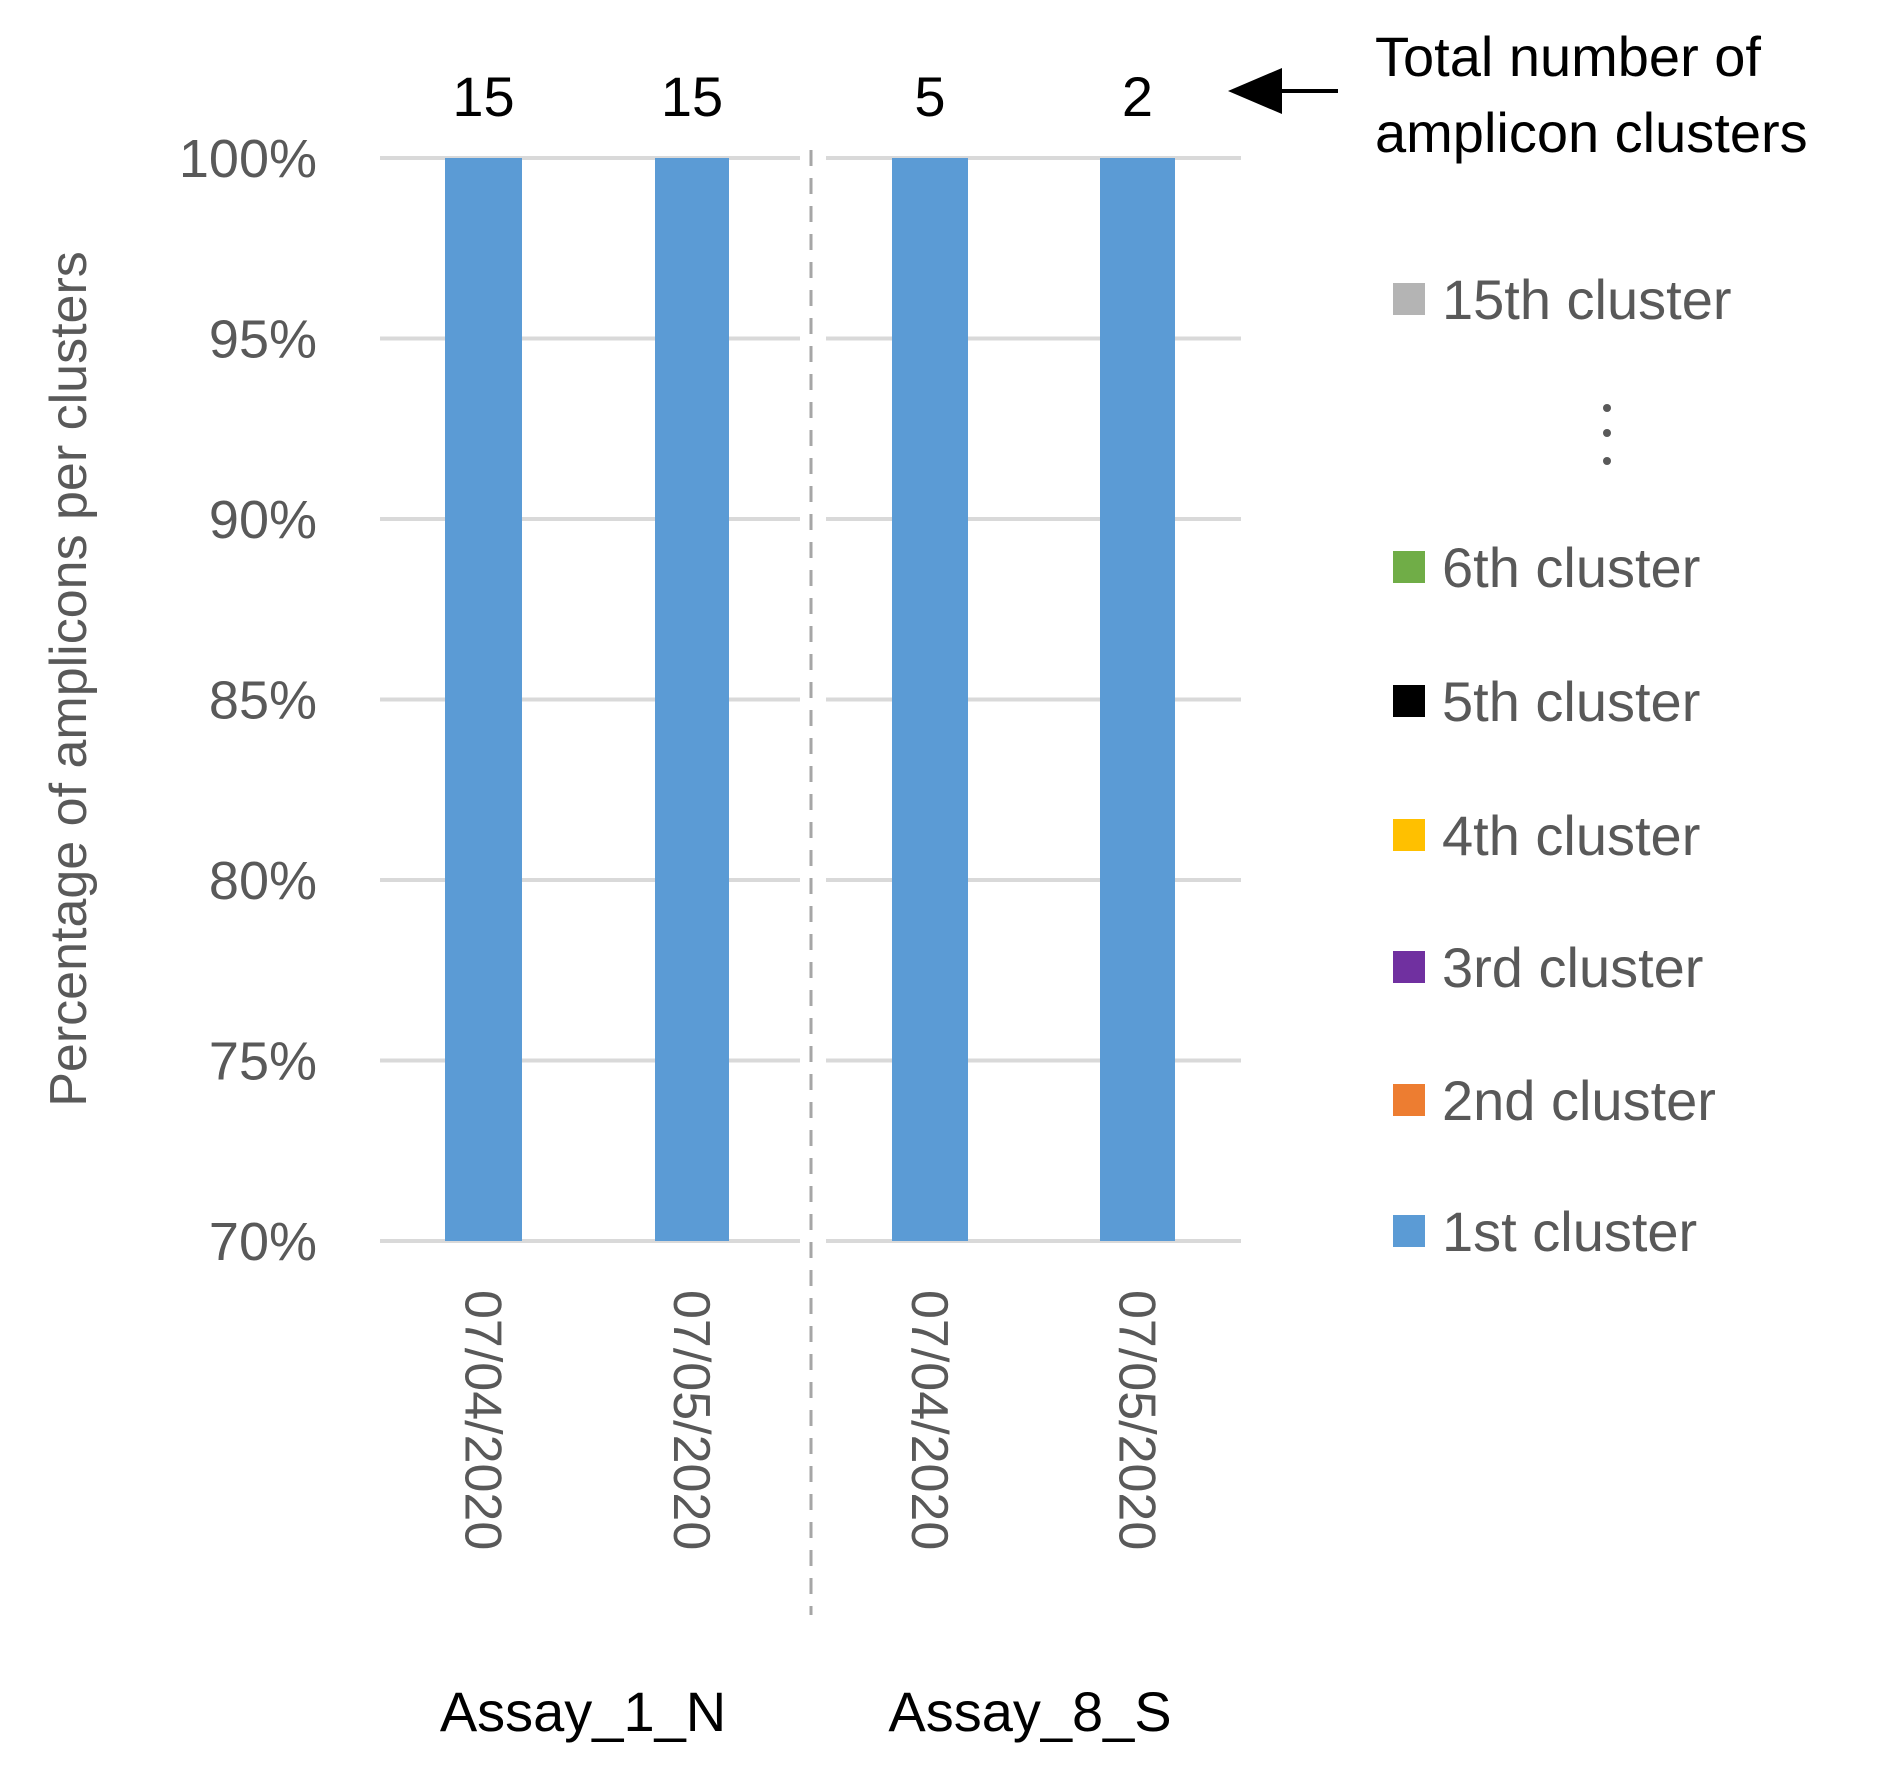 The width and height of the screenshot is (1902, 1775). What do you see at coordinates (263, 340) in the screenshot?
I see `y-tick-label: 95%` at bounding box center [263, 340].